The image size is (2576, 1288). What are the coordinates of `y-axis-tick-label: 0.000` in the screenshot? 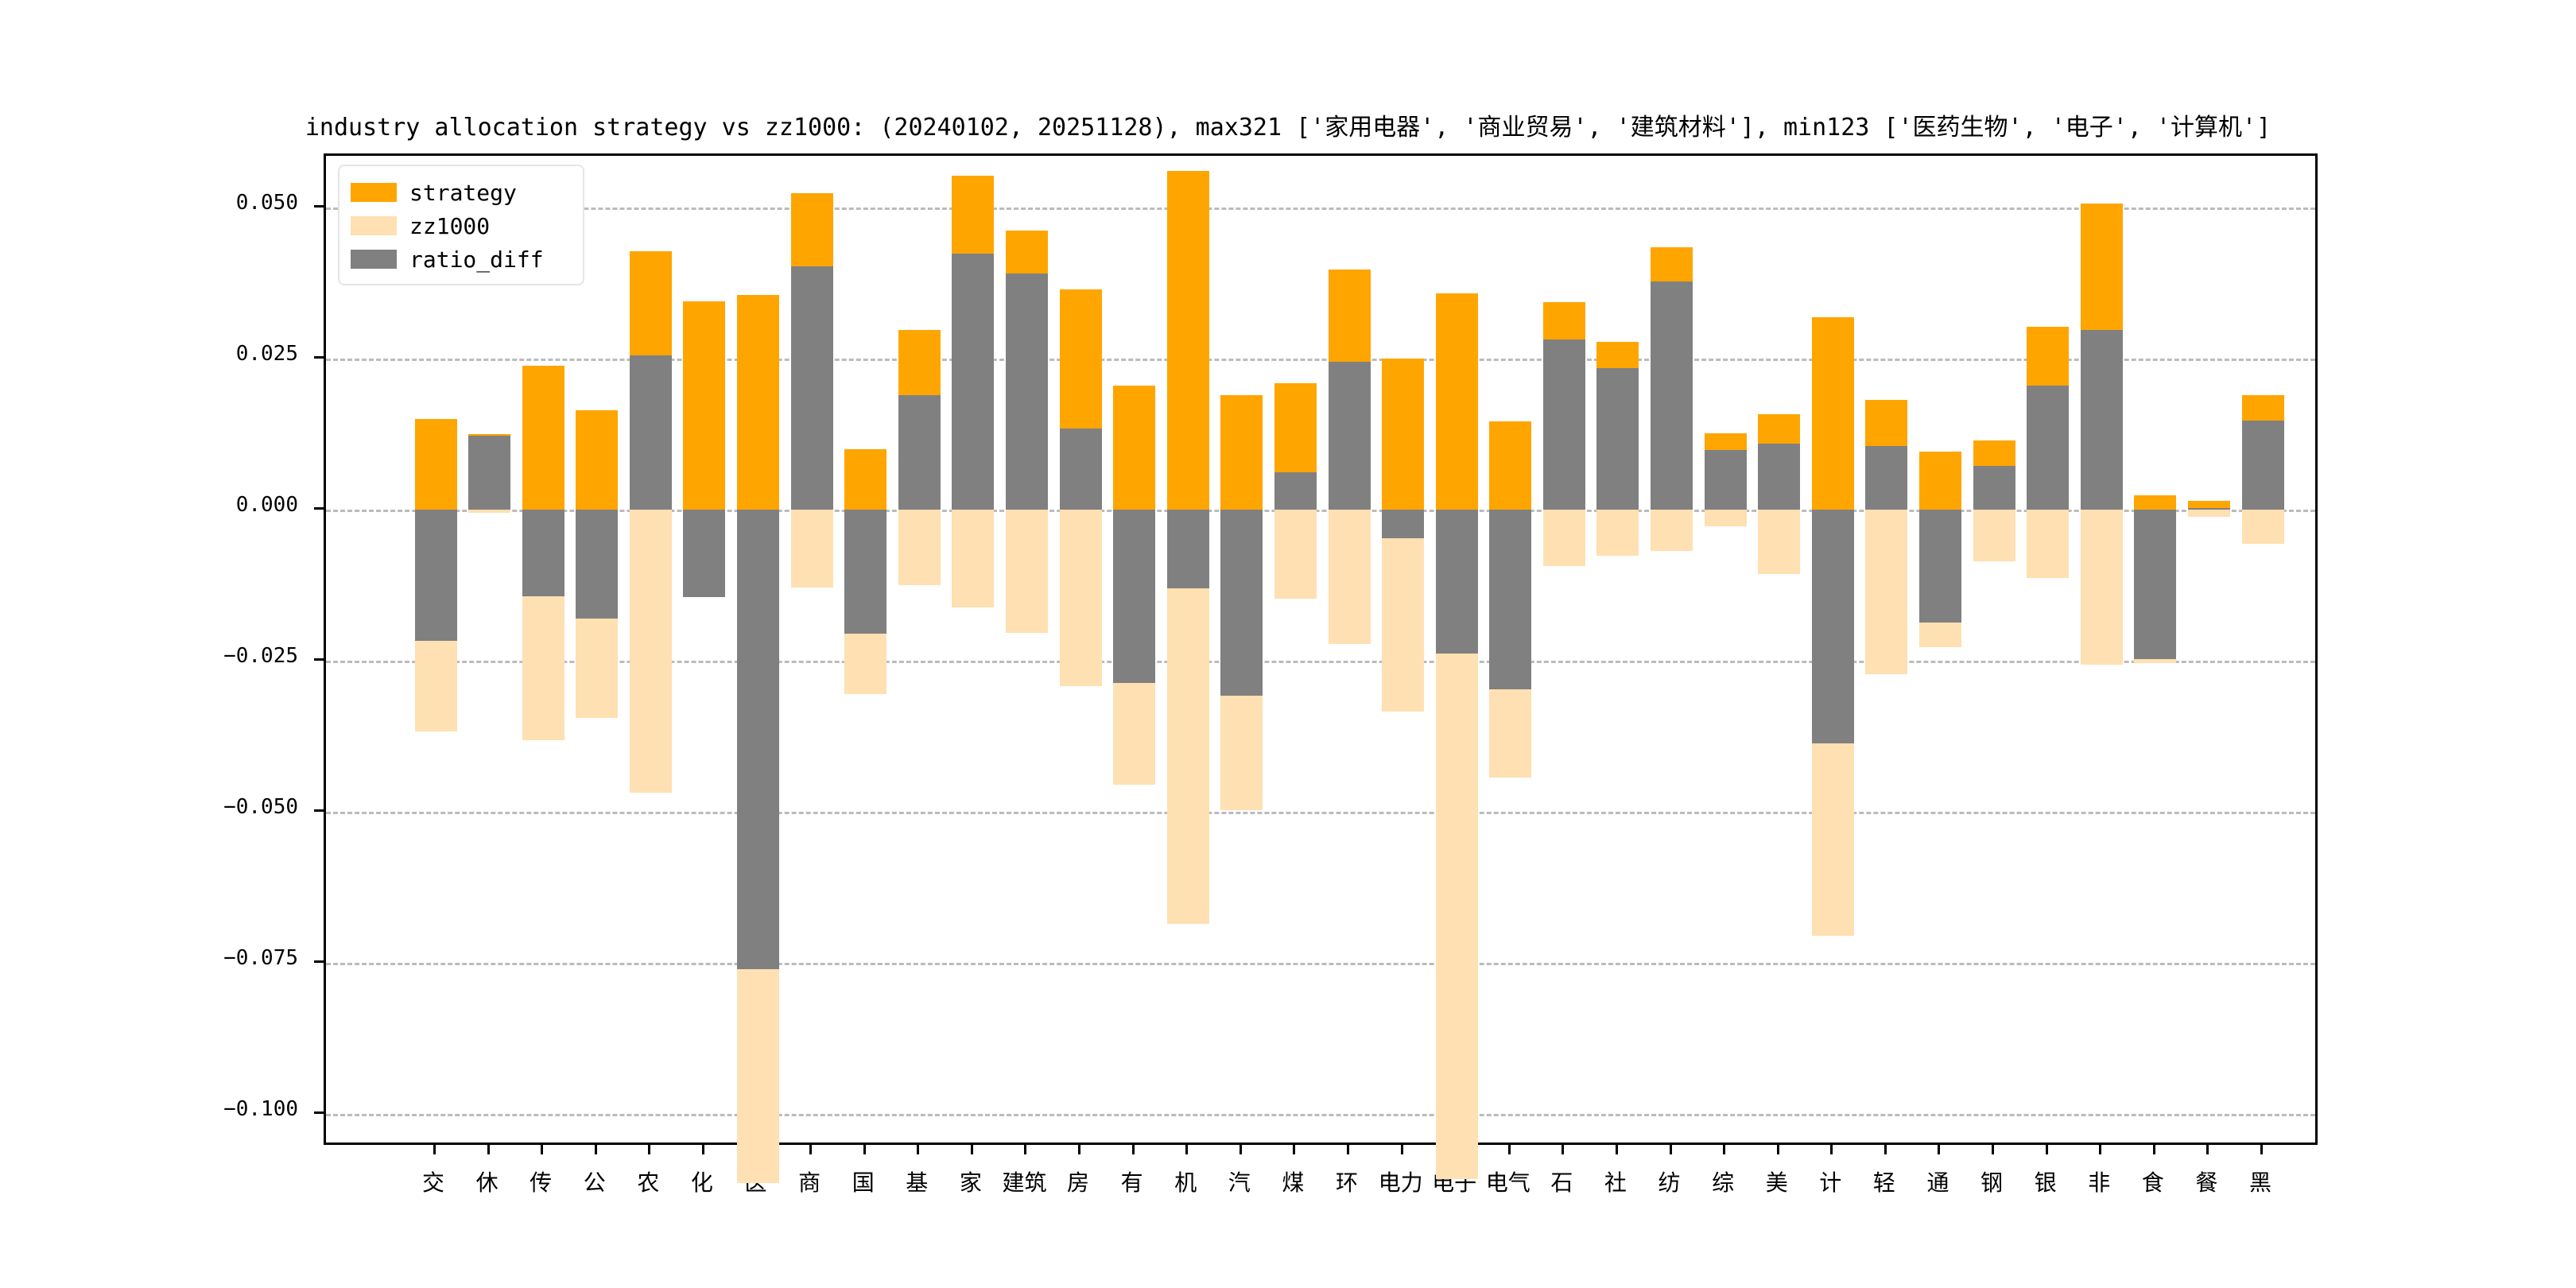 It's located at (266, 505).